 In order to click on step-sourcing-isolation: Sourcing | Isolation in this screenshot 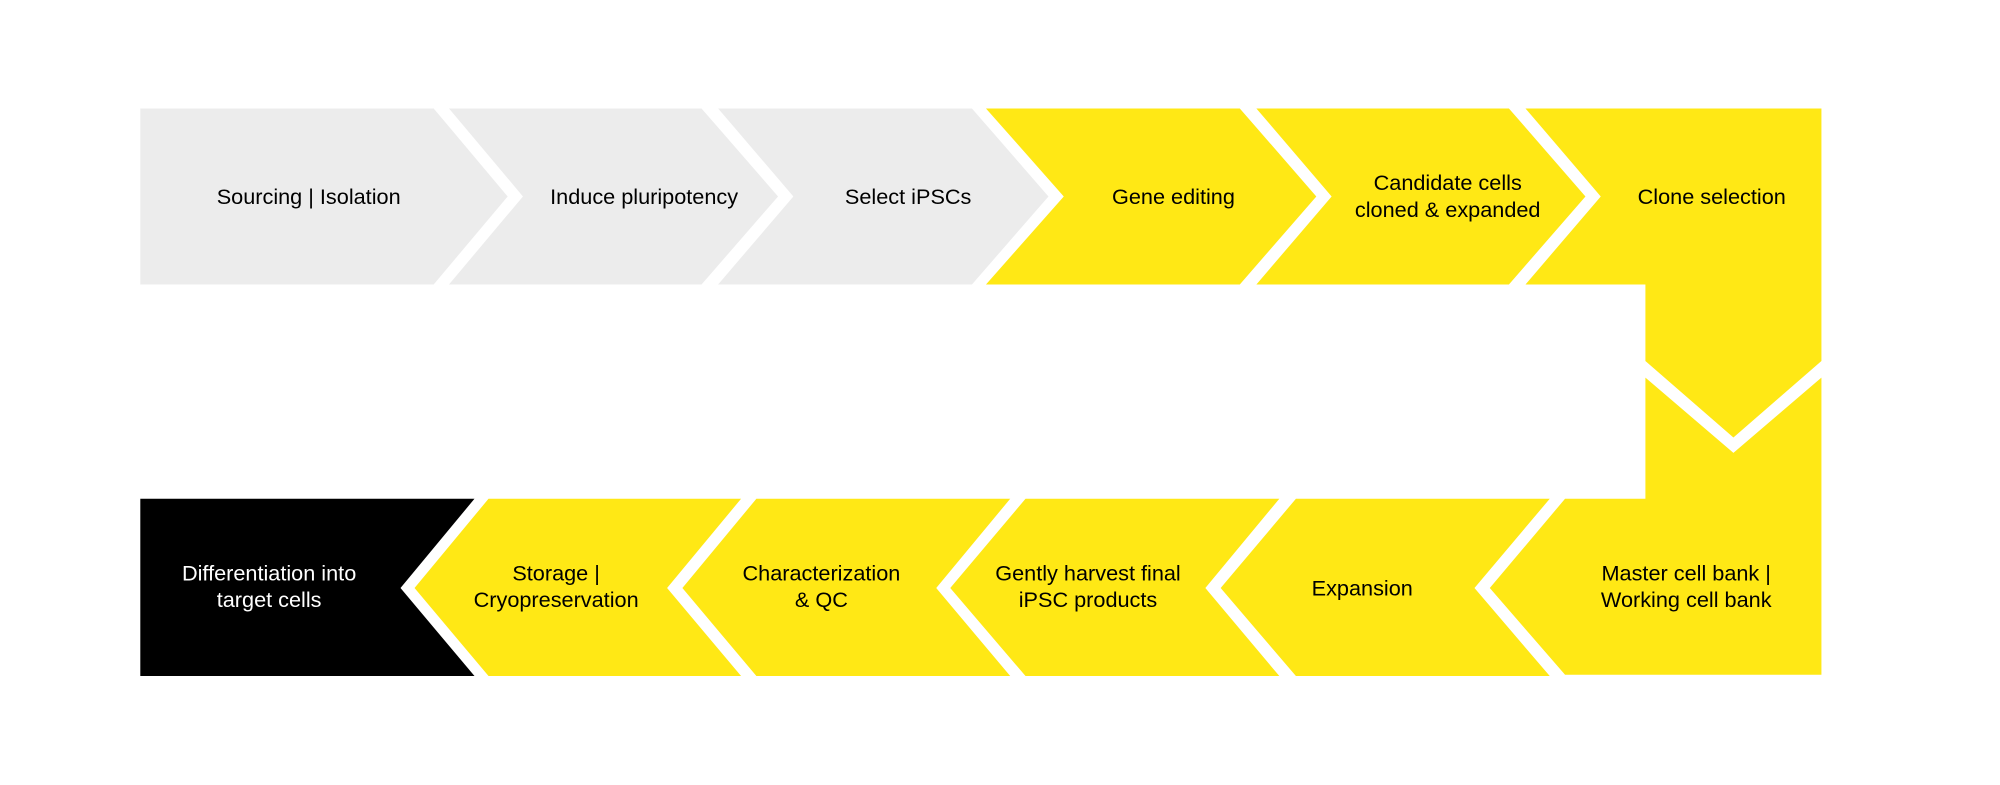, I will do `click(324, 196)`.